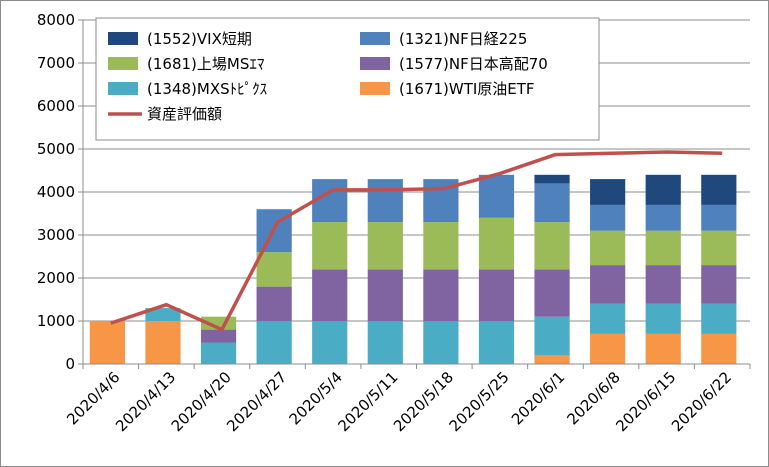 Image resolution: width=769 pixels, height=467 pixels. Describe the element at coordinates (56, 20) in the screenshot. I see `y-tick-label: 8000` at that location.